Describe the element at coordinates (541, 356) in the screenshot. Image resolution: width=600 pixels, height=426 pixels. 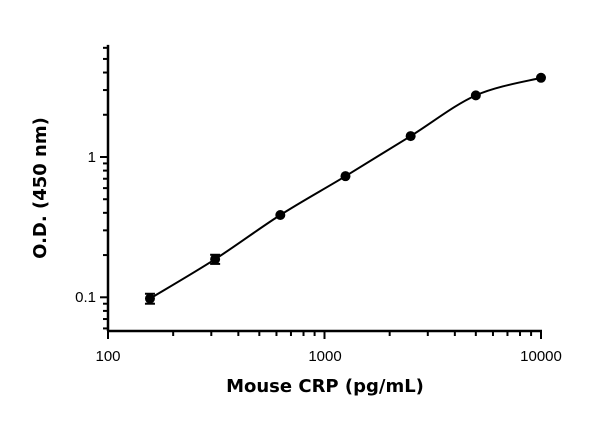
I see `x-tick-label: 10000` at that location.